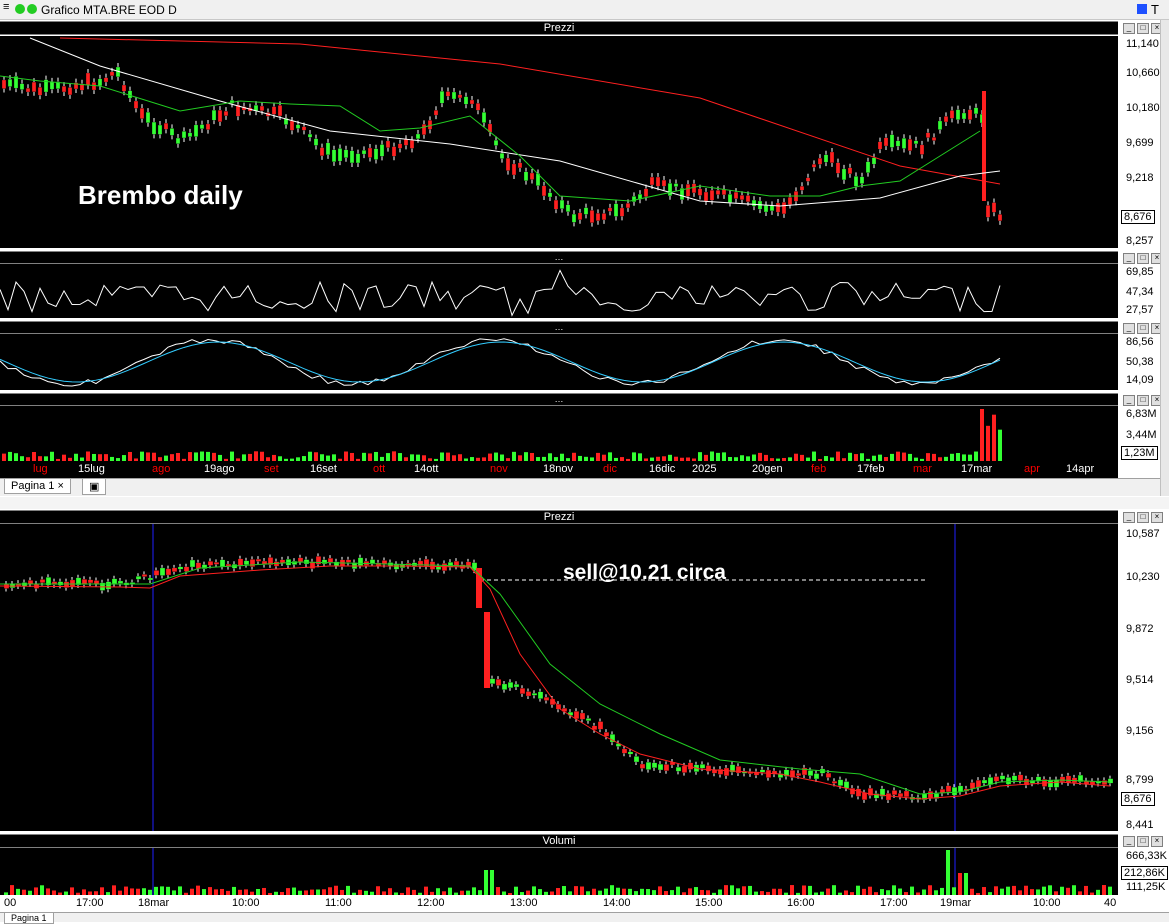  I want to click on axis-label: 8,799, so click(1140, 780).